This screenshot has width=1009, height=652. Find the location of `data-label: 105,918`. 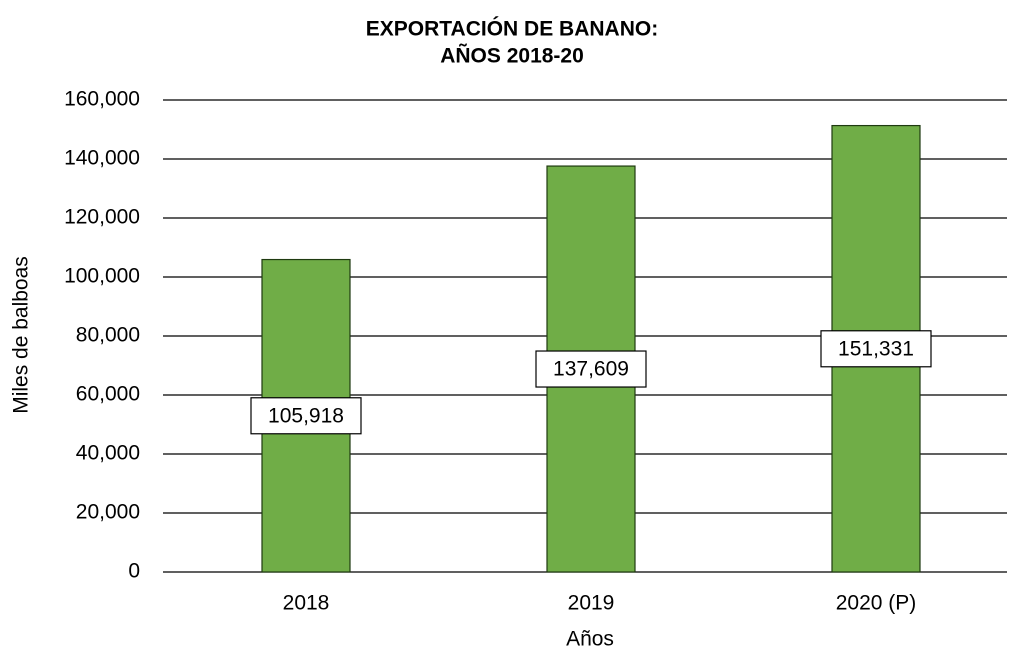

data-label: 105,918 is located at coordinates (306, 415).